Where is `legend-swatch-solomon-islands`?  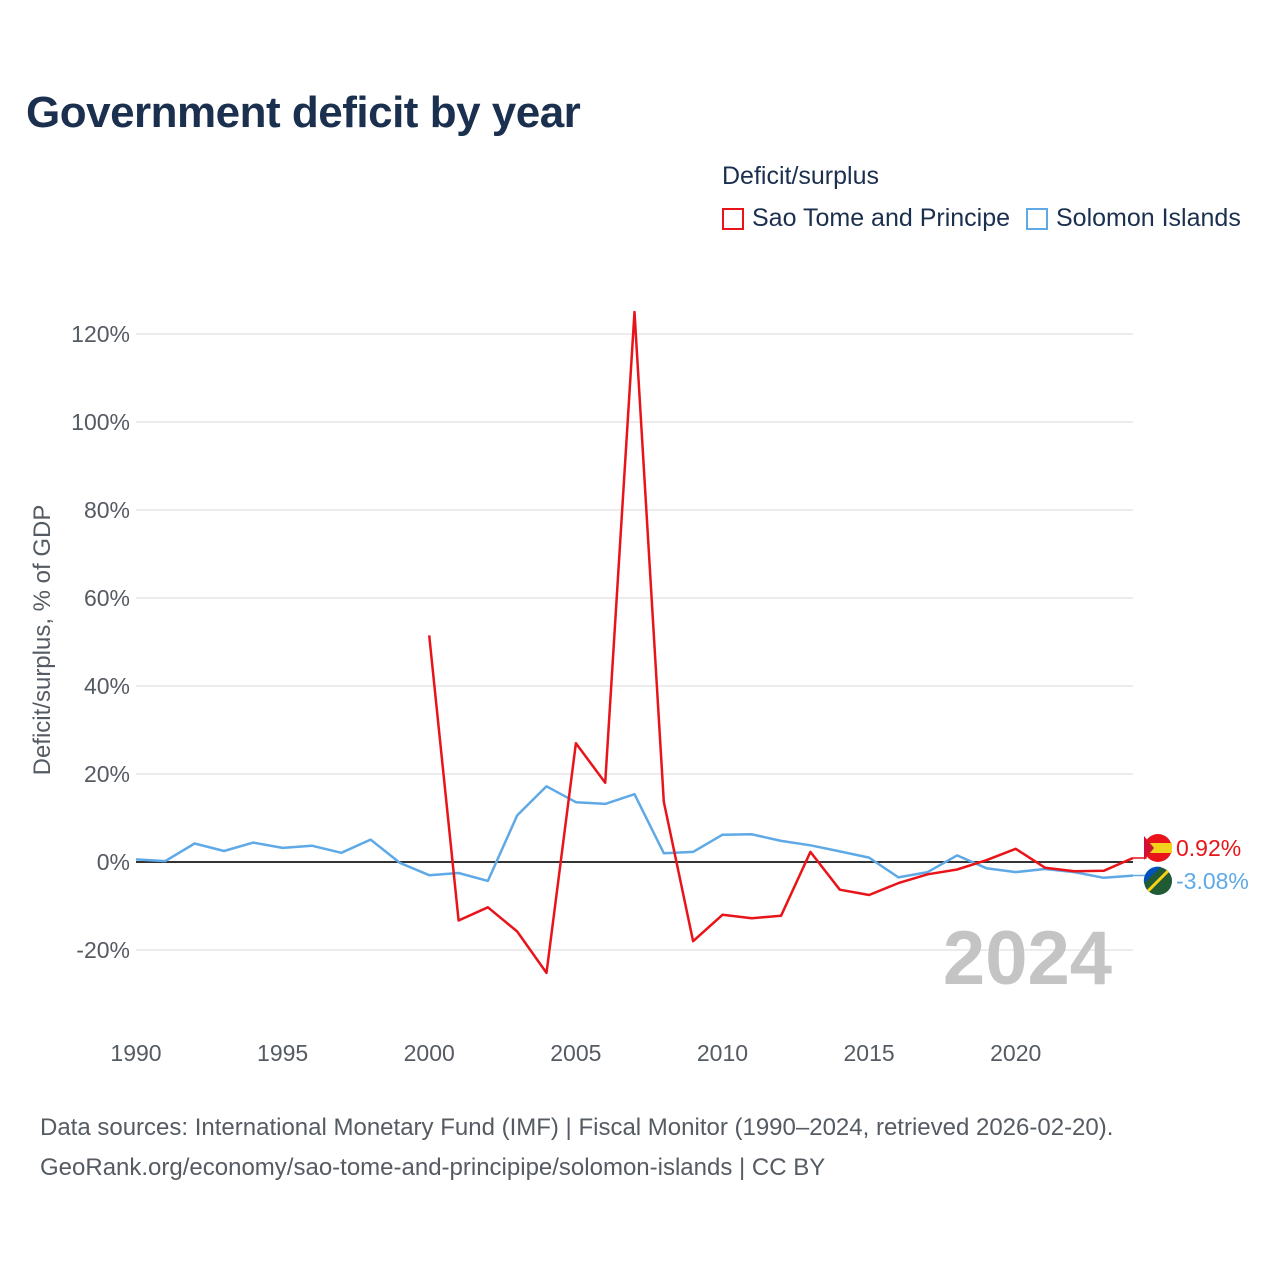
legend-swatch-solomon-islands is located at coordinates (1037, 218).